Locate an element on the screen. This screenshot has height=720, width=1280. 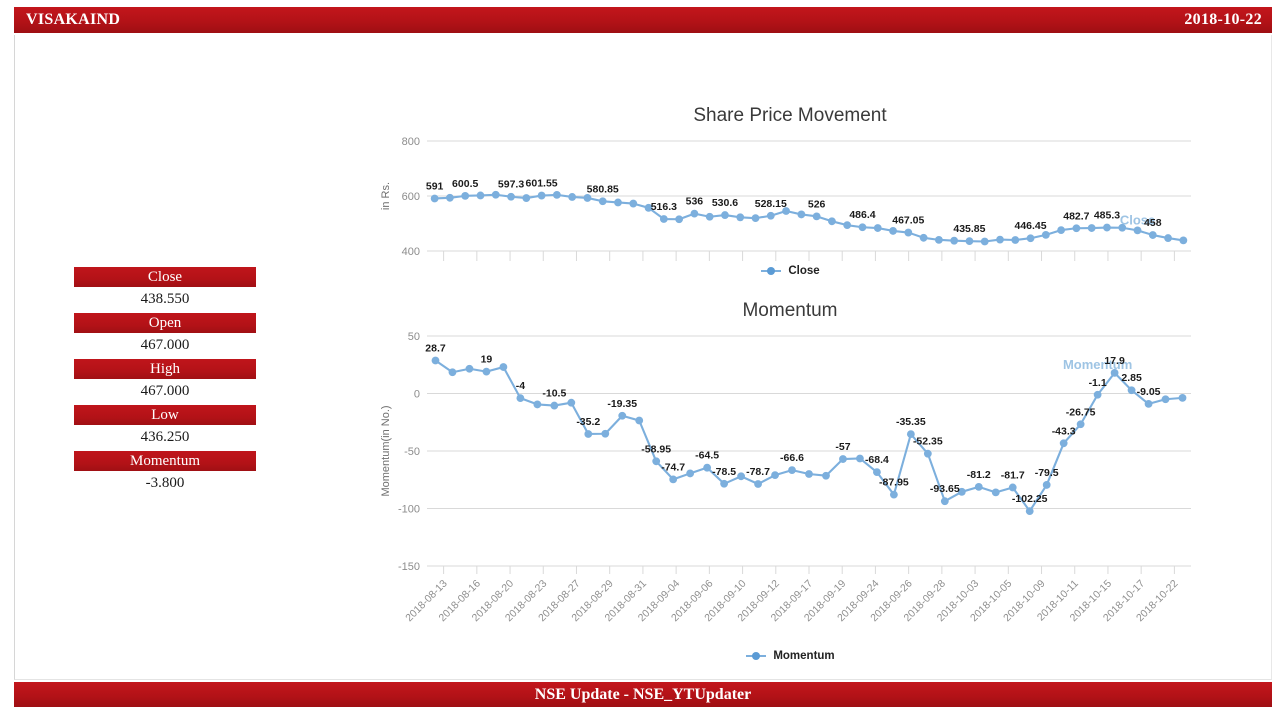
svg-text: -78.5 is located at coordinates (724, 472).